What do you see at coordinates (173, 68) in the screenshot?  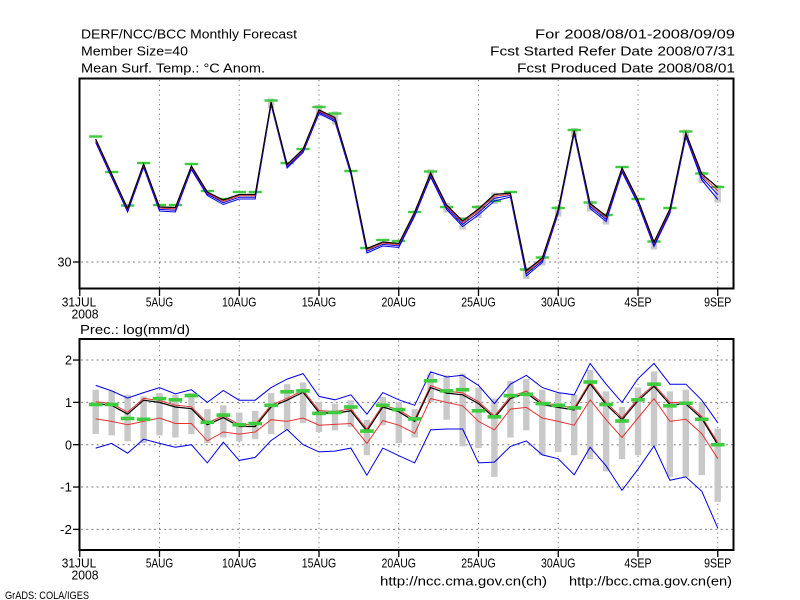 I see `svg-text: Mean Surf. Temp.: °C Anom.` at bounding box center [173, 68].